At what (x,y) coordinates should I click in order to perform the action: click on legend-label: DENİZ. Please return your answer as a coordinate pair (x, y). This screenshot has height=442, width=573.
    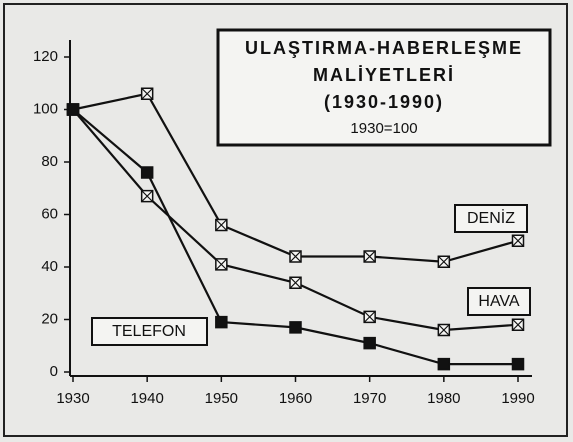
    Looking at the image, I should click on (491, 217).